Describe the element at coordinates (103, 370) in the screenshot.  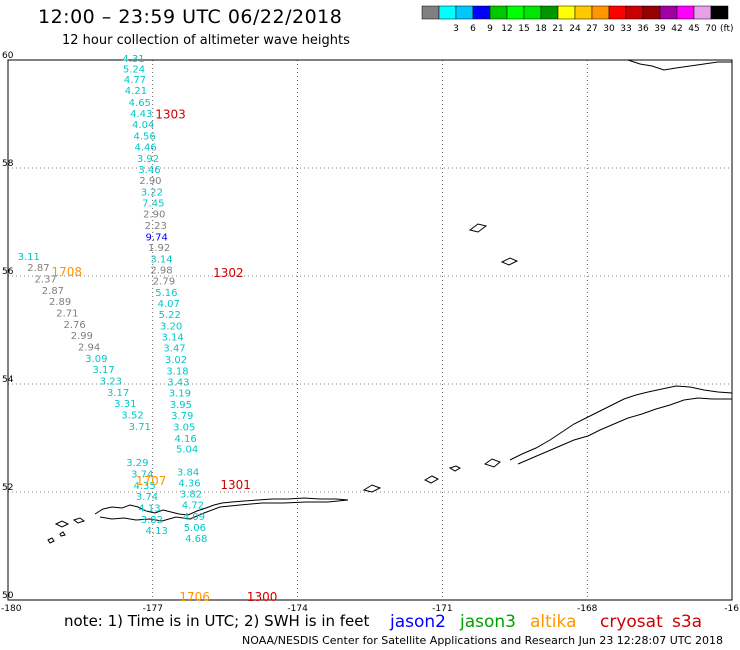
I see `wave-height-label: 3.17` at that location.